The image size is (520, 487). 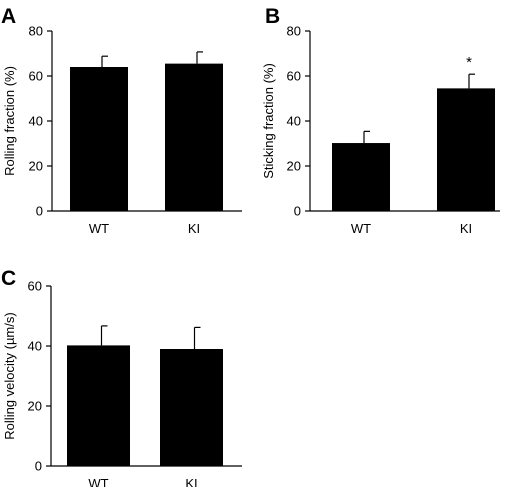 I want to click on y-axis-label: Sticking fraction (%), so click(x=268, y=121).